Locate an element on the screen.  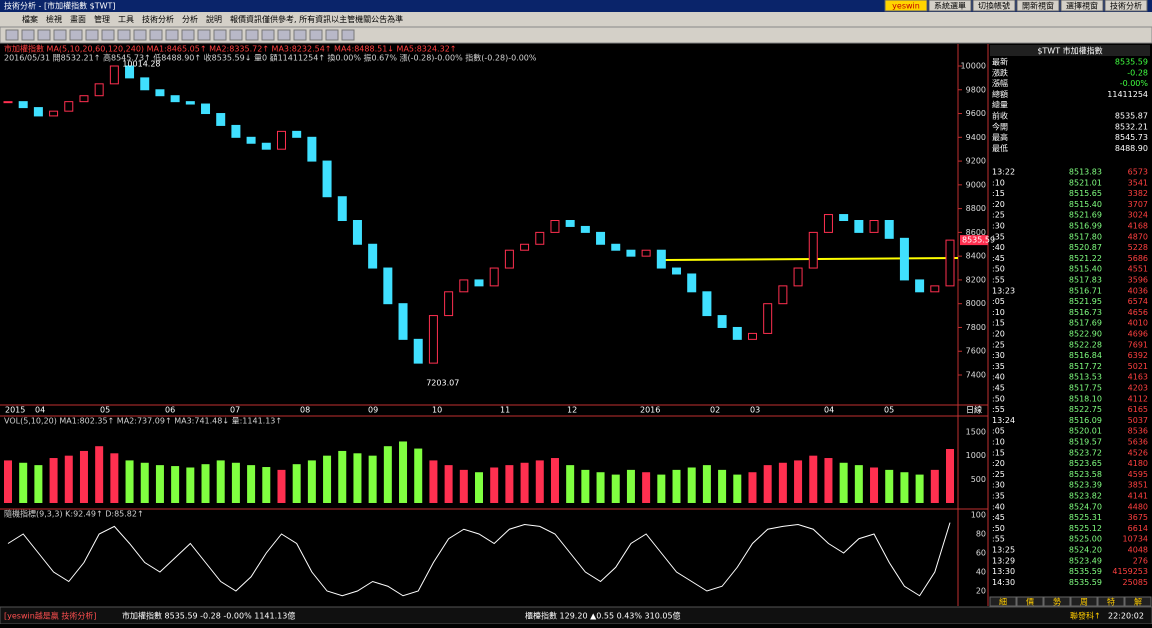
x-tick-label: 09 is located at coordinates (373, 410).